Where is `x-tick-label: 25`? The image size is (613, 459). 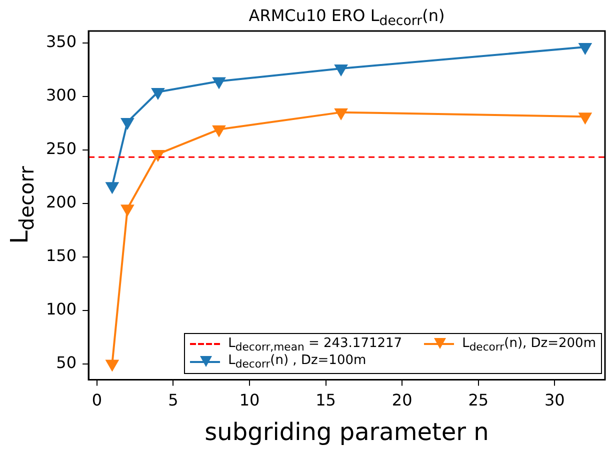 x-tick-label: 25 is located at coordinates (478, 400).